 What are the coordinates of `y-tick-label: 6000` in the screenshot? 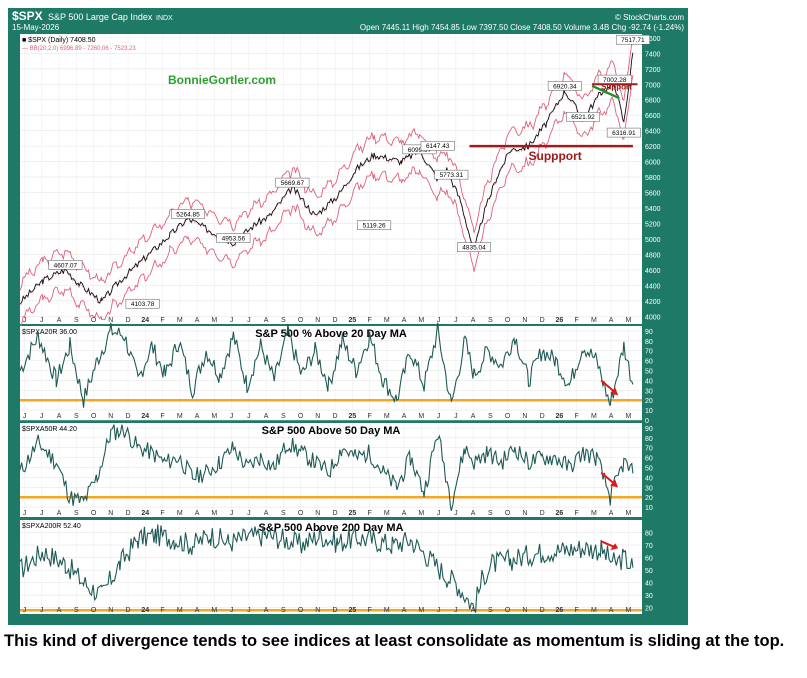 It's located at (653, 163).